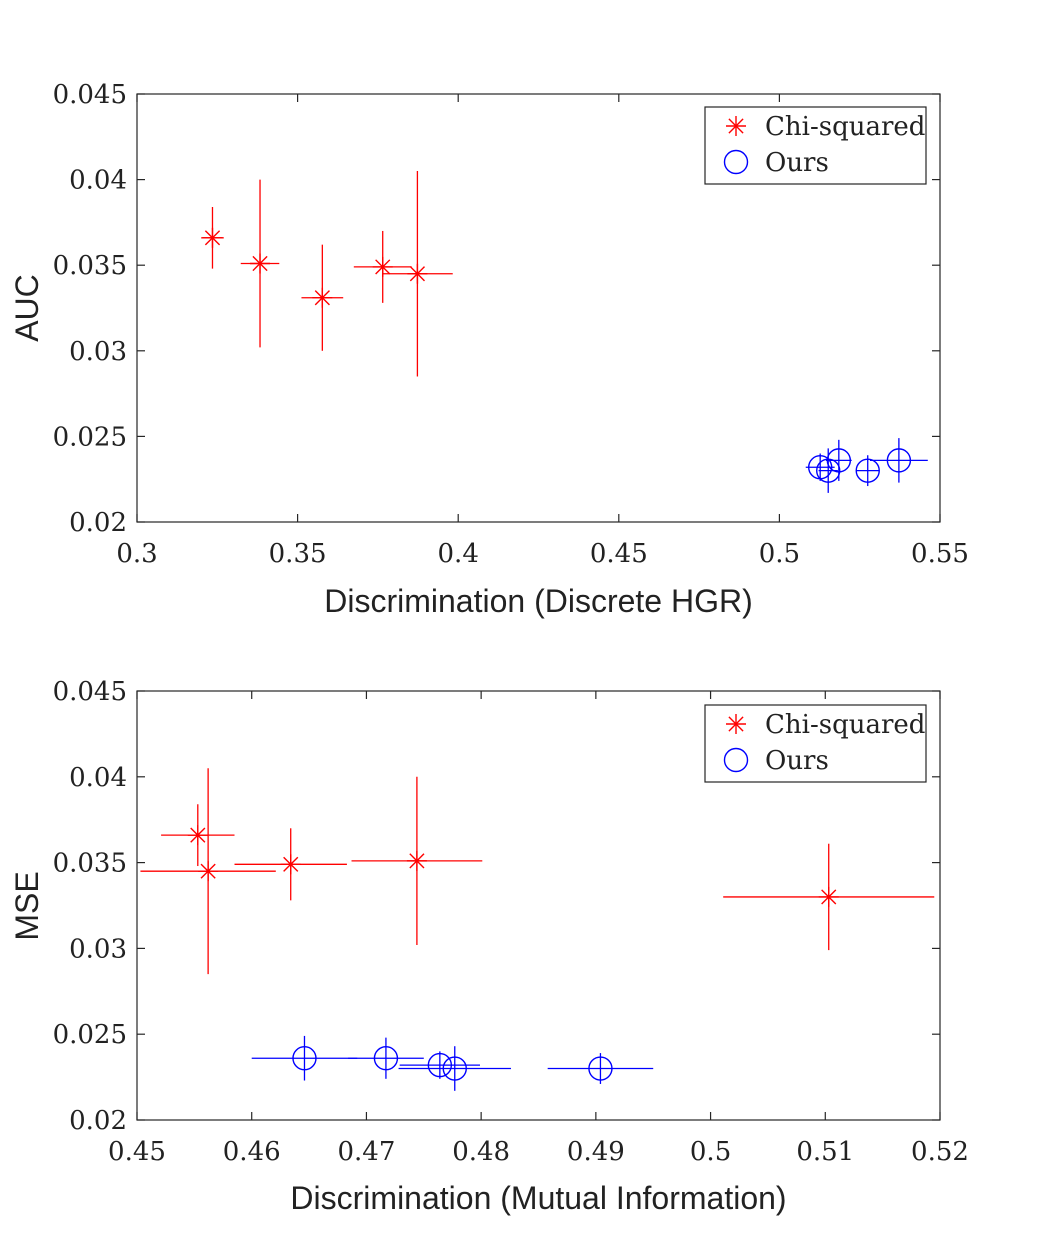  What do you see at coordinates (252, 1152) in the screenshot?
I see `mse-x-tick-label: 0.46` at bounding box center [252, 1152].